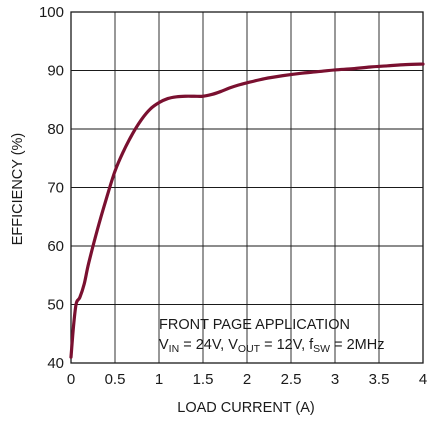  I want to click on x-tick-label: 3, so click(335, 379).